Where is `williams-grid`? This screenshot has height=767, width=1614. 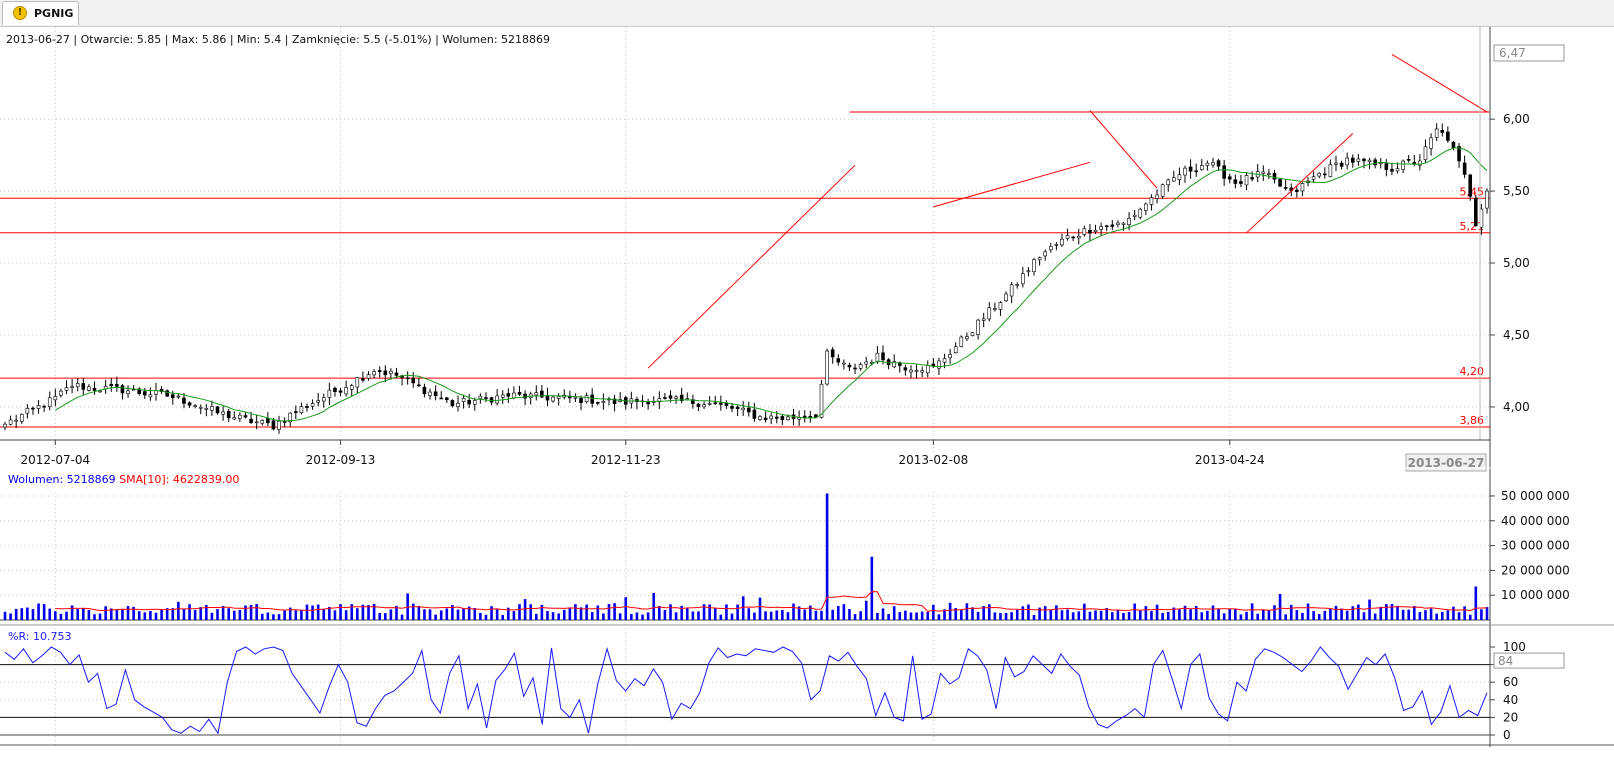
williams-grid is located at coordinates (745, 700).